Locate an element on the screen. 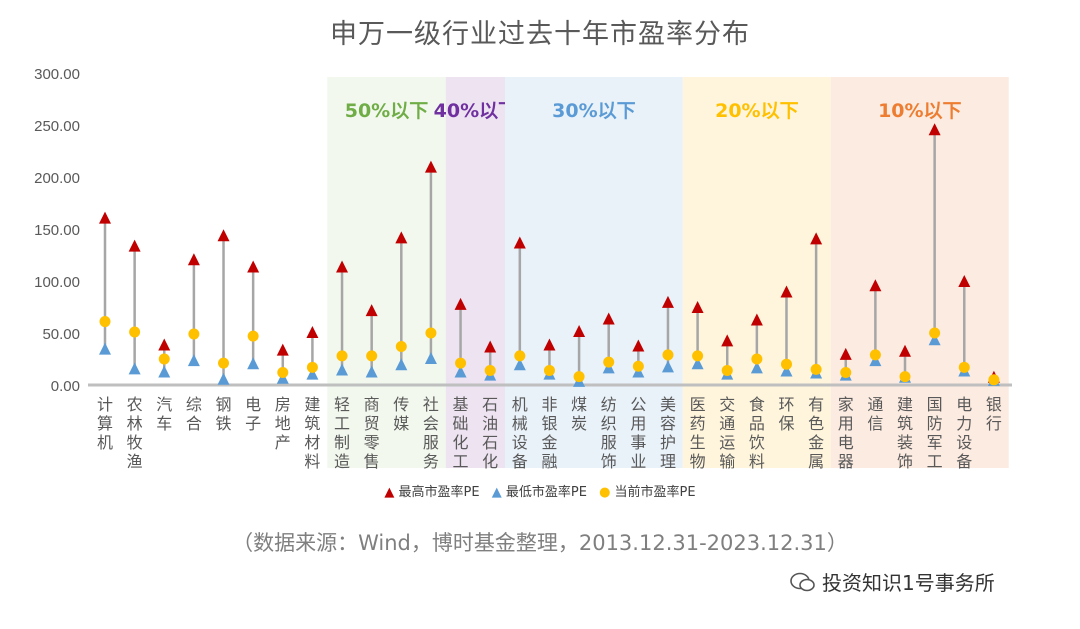 The height and width of the screenshot is (629, 1080). x-tick-label: 医药生物 is located at coordinates (698, 433).